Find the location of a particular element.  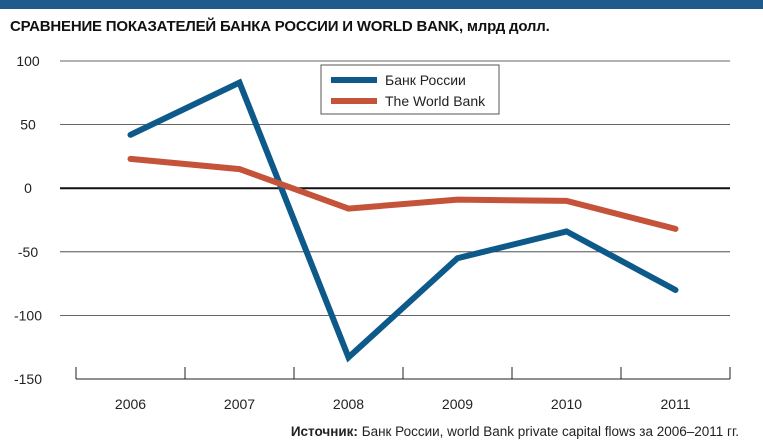

series-line-world-bank is located at coordinates (403, 193).